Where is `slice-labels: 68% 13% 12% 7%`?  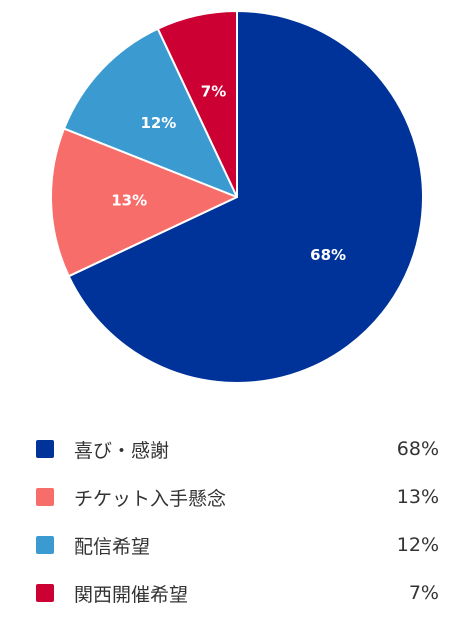 slice-labels: 68% 13% 12% 7% is located at coordinates (228, 173).